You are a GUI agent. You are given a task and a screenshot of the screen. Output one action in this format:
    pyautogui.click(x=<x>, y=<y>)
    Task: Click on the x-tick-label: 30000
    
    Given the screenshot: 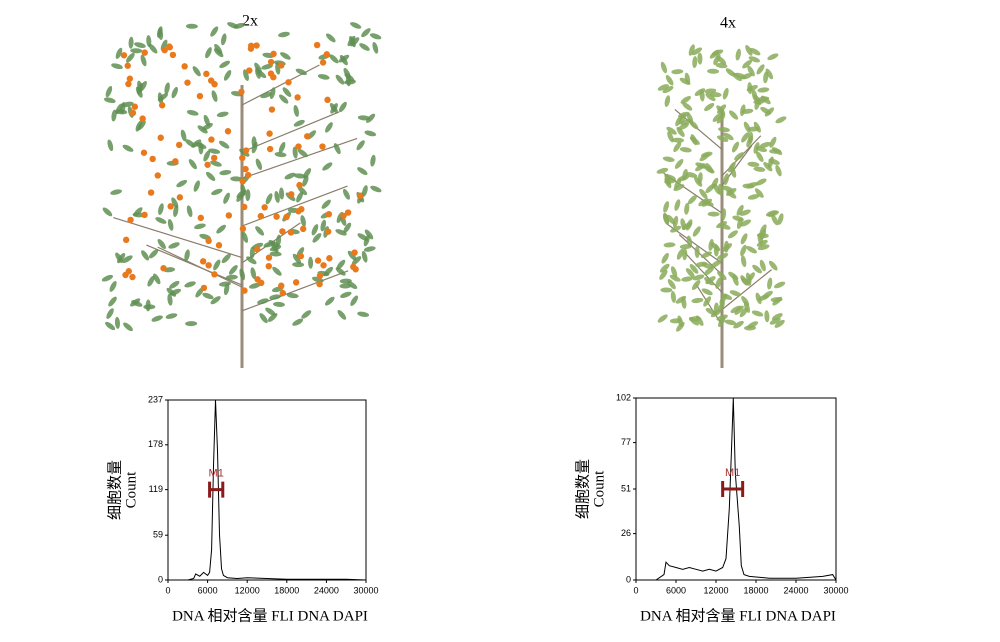 What is the action you would take?
    pyautogui.click(x=365, y=590)
    